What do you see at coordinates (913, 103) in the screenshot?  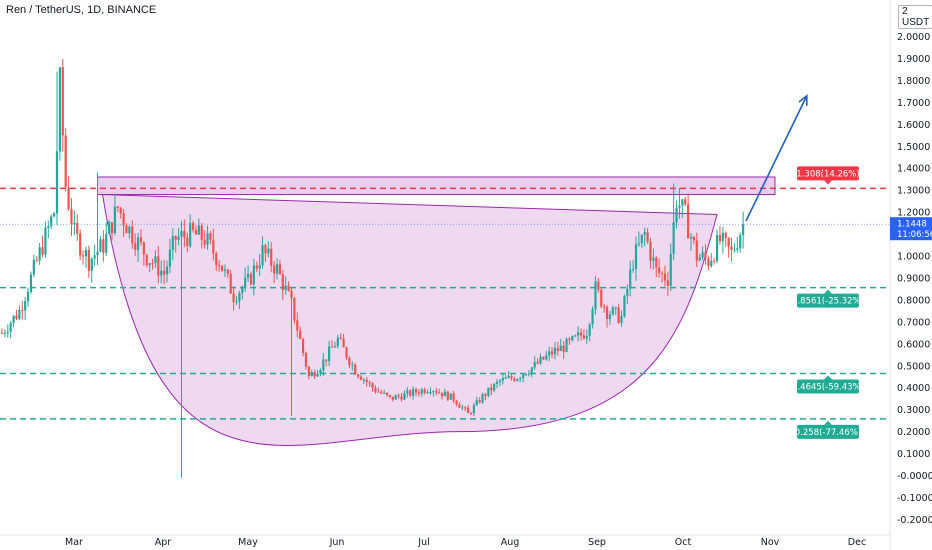 I see `price-axis-tick-label: 1.7000` at bounding box center [913, 103].